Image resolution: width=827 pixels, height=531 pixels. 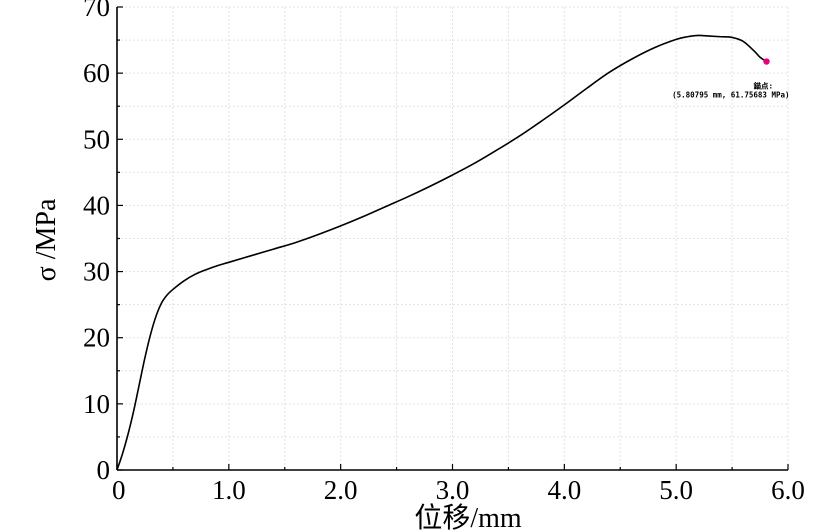 What do you see at coordinates (46, 239) in the screenshot?
I see `y-axis-title: σ /MPa` at bounding box center [46, 239].